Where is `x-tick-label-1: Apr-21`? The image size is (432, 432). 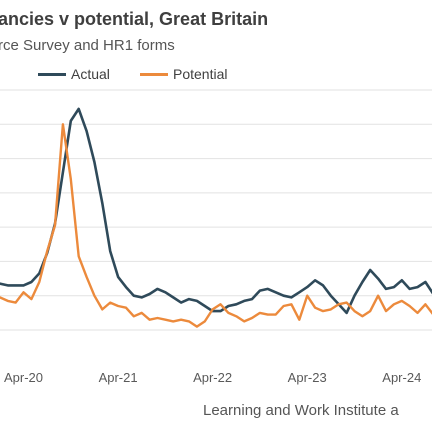 x-tick-label-1: Apr-21 is located at coordinates (118, 377).